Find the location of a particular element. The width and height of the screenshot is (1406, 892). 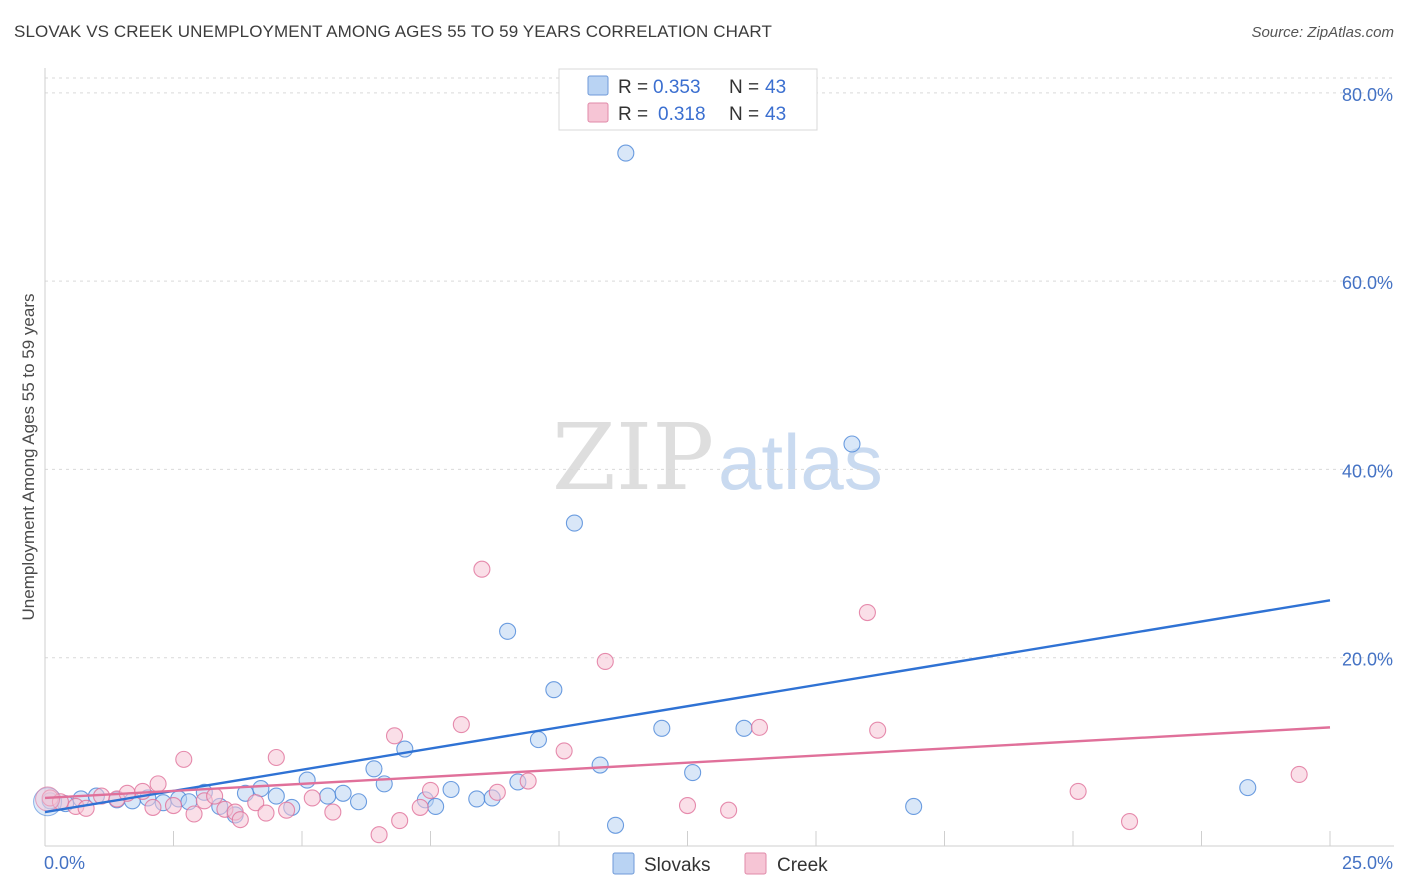

bottom-legend-label-creek: Creek is located at coordinates (802, 865).